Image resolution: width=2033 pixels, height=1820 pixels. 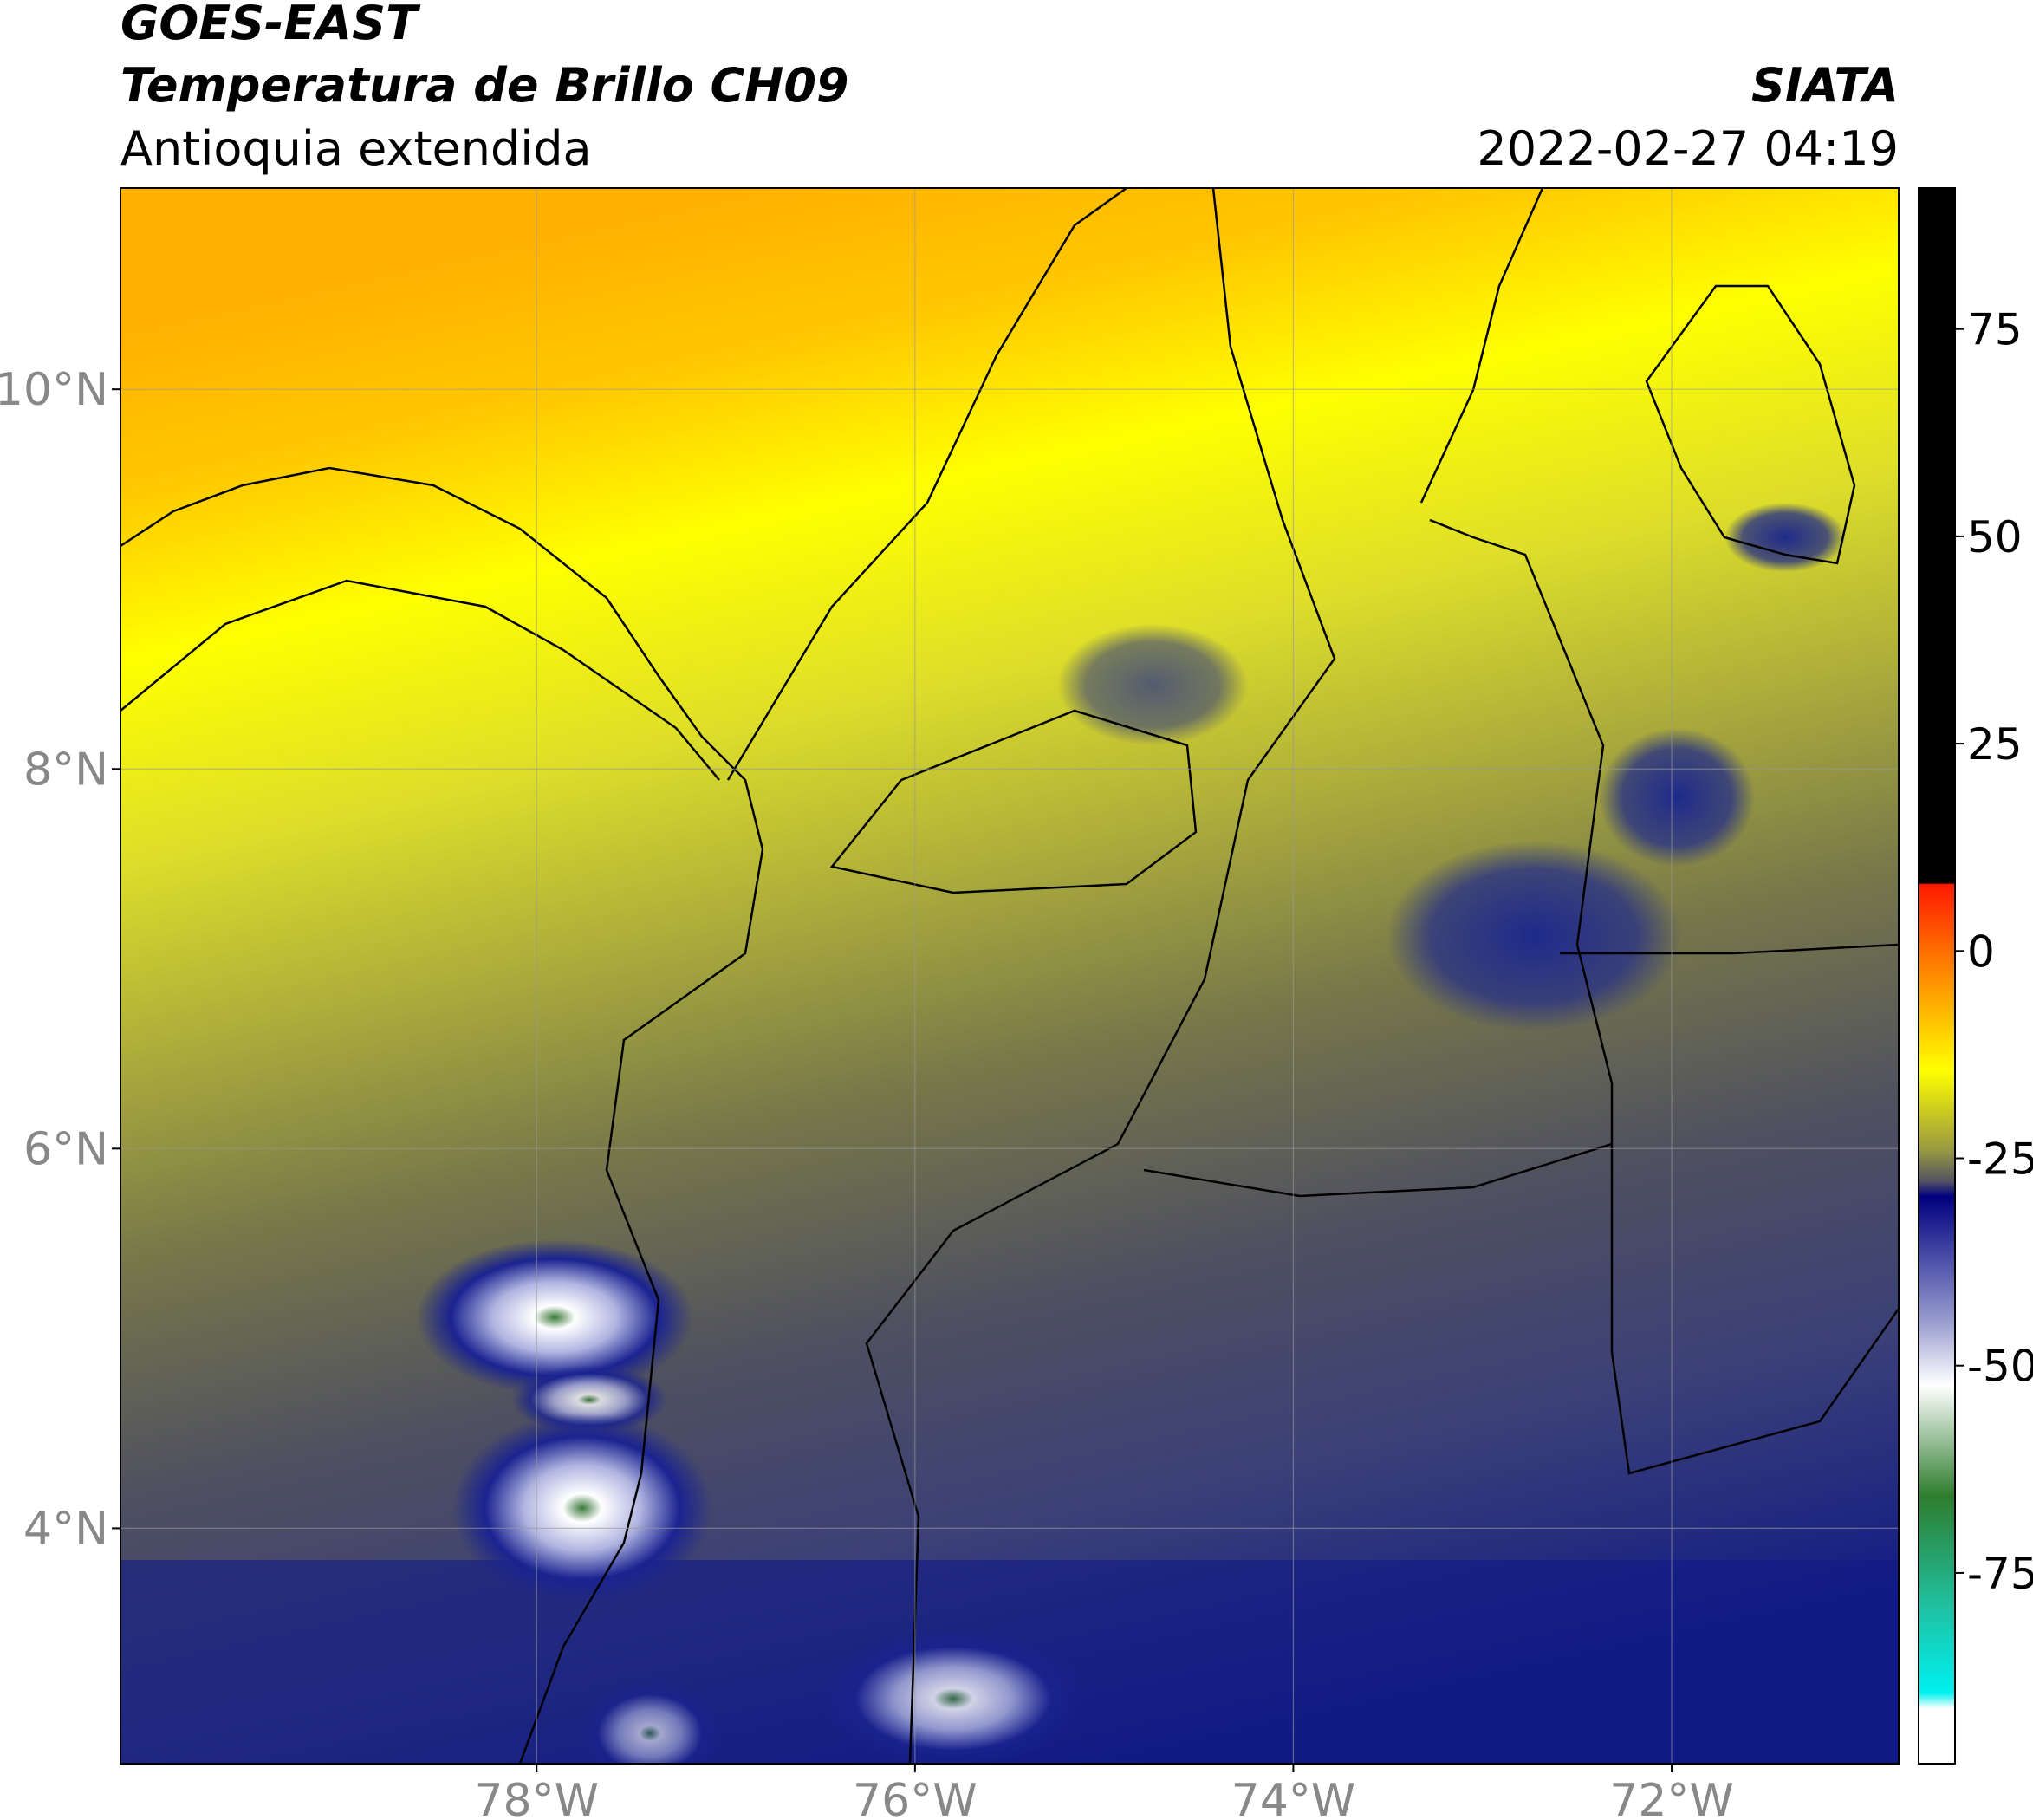 What do you see at coordinates (1995, 330) in the screenshot?
I see `colorbar-tick-label: 75` at bounding box center [1995, 330].